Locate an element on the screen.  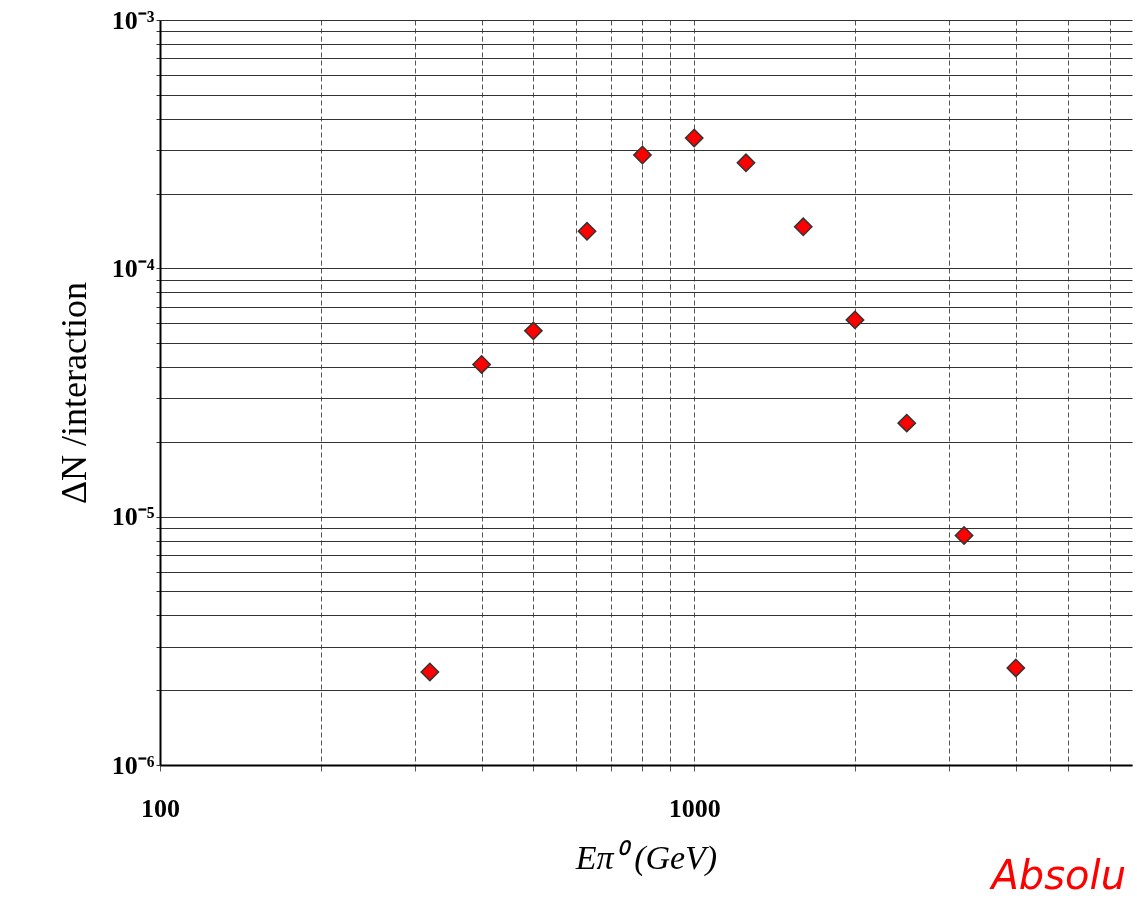
text: Absolu is located at coordinates (1057, 875).